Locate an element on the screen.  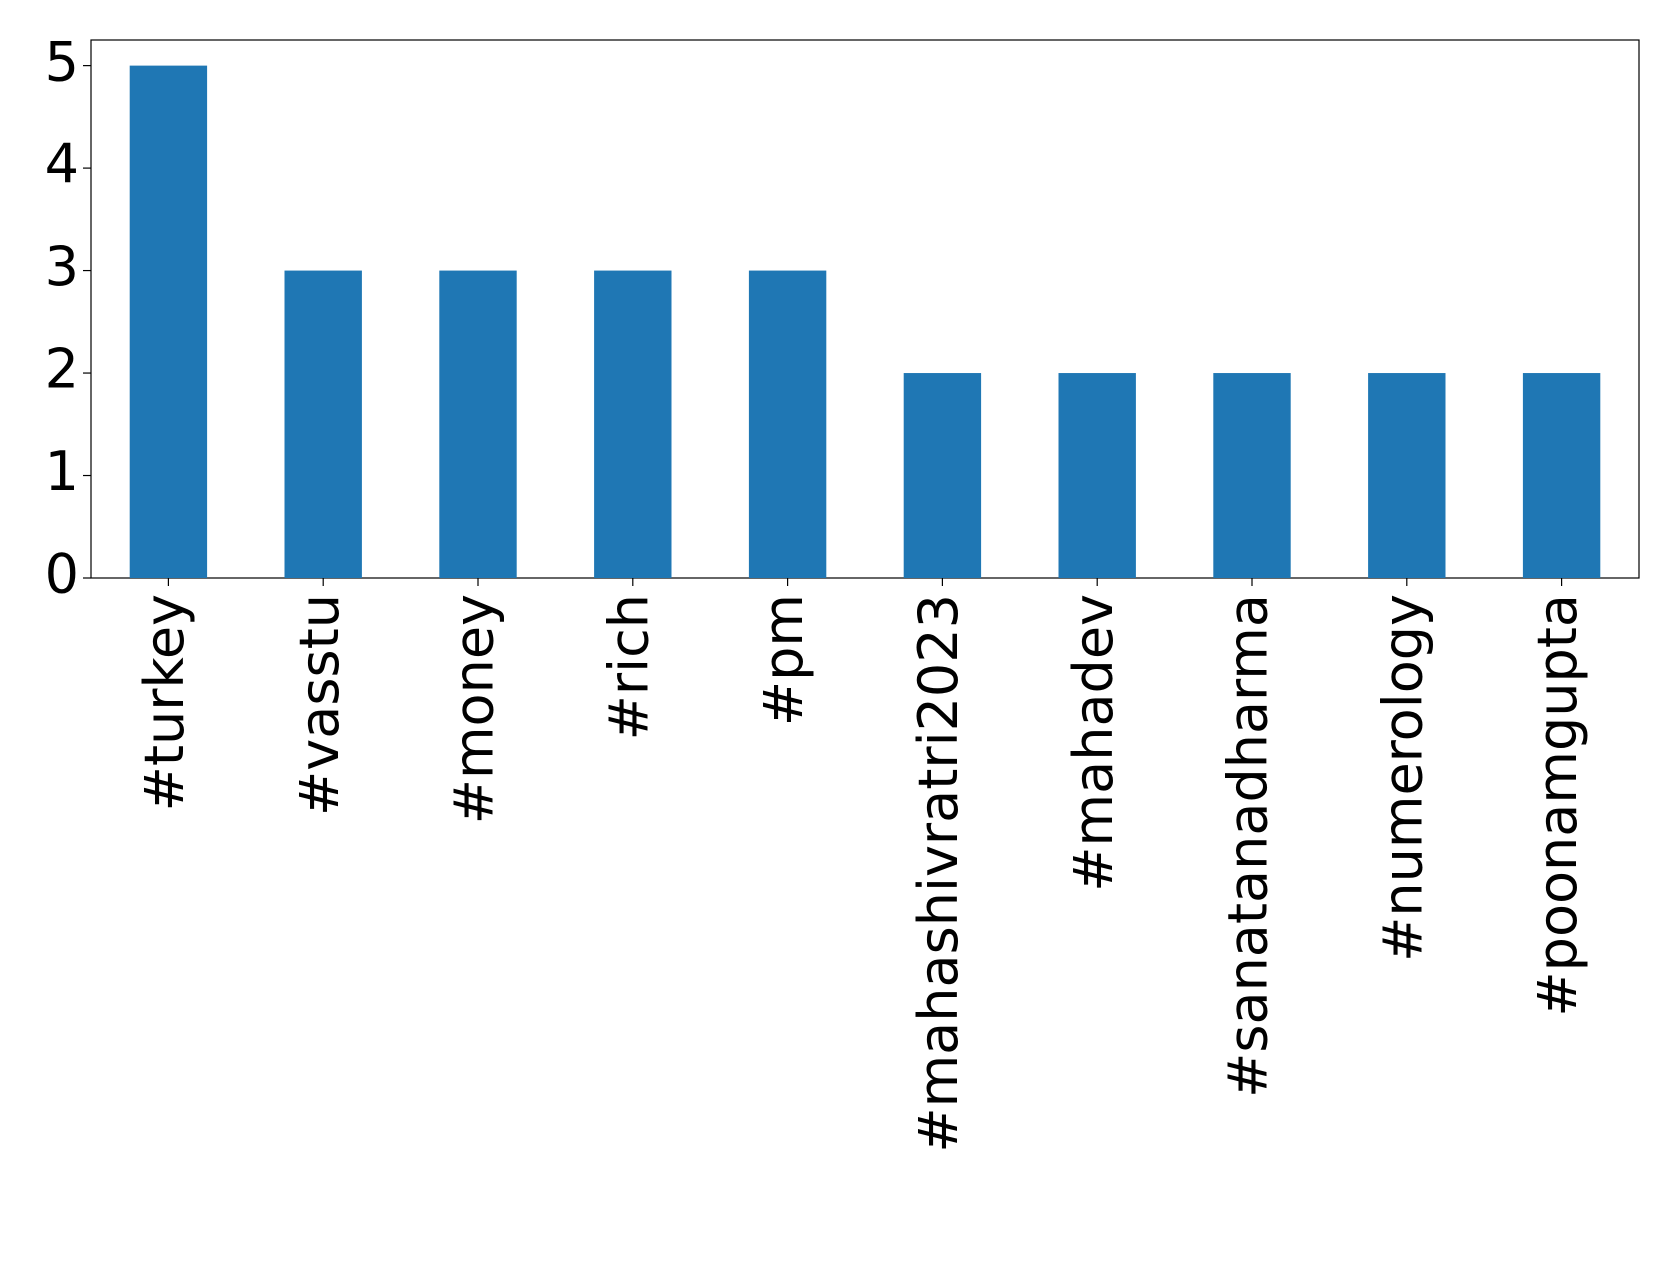
x-tick-label: #poonamgupta is located at coordinates (1557, 805).